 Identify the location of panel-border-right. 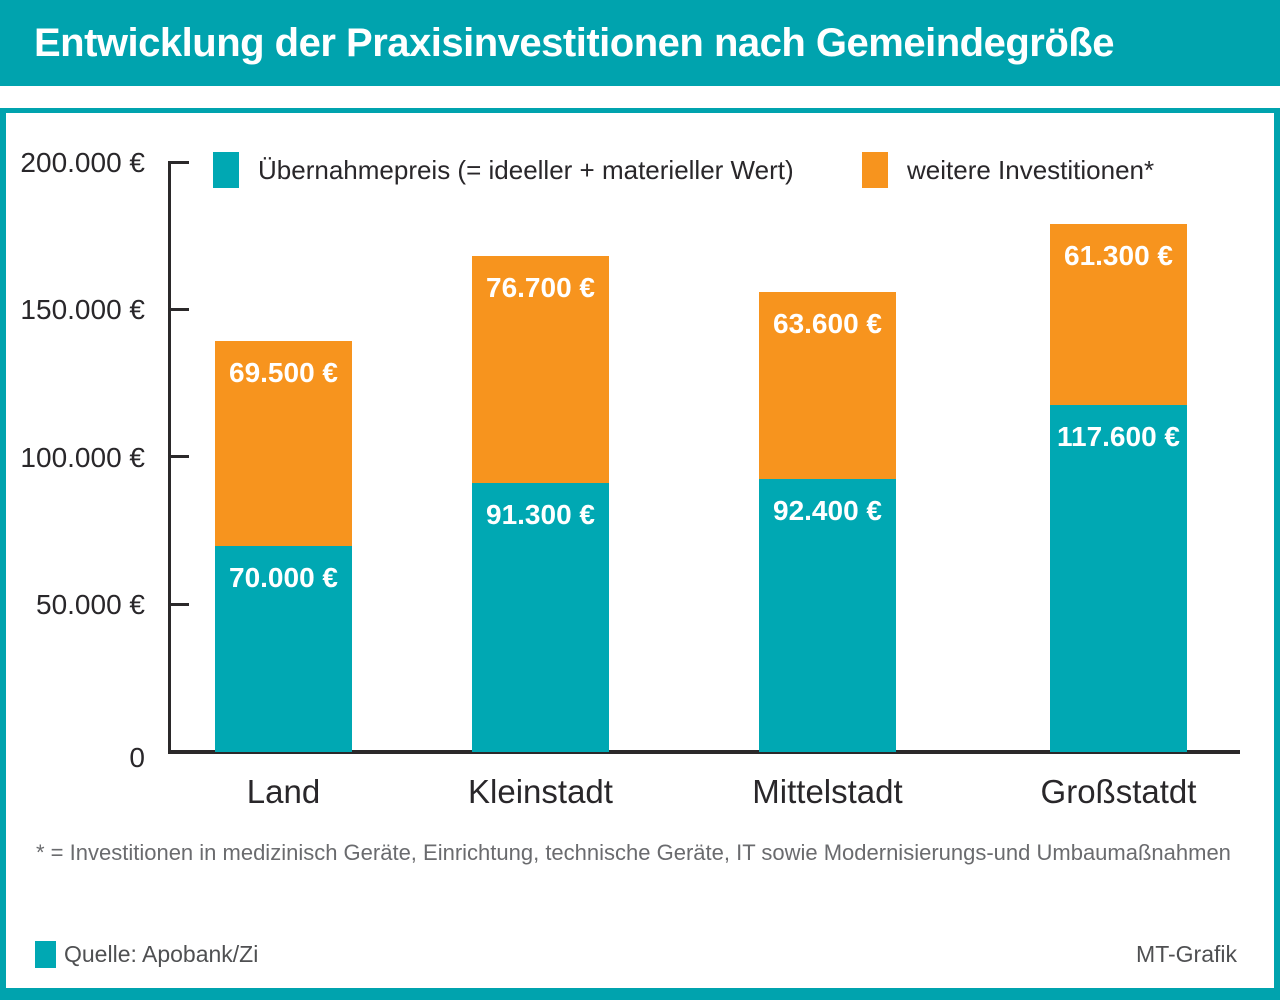
(1277, 548).